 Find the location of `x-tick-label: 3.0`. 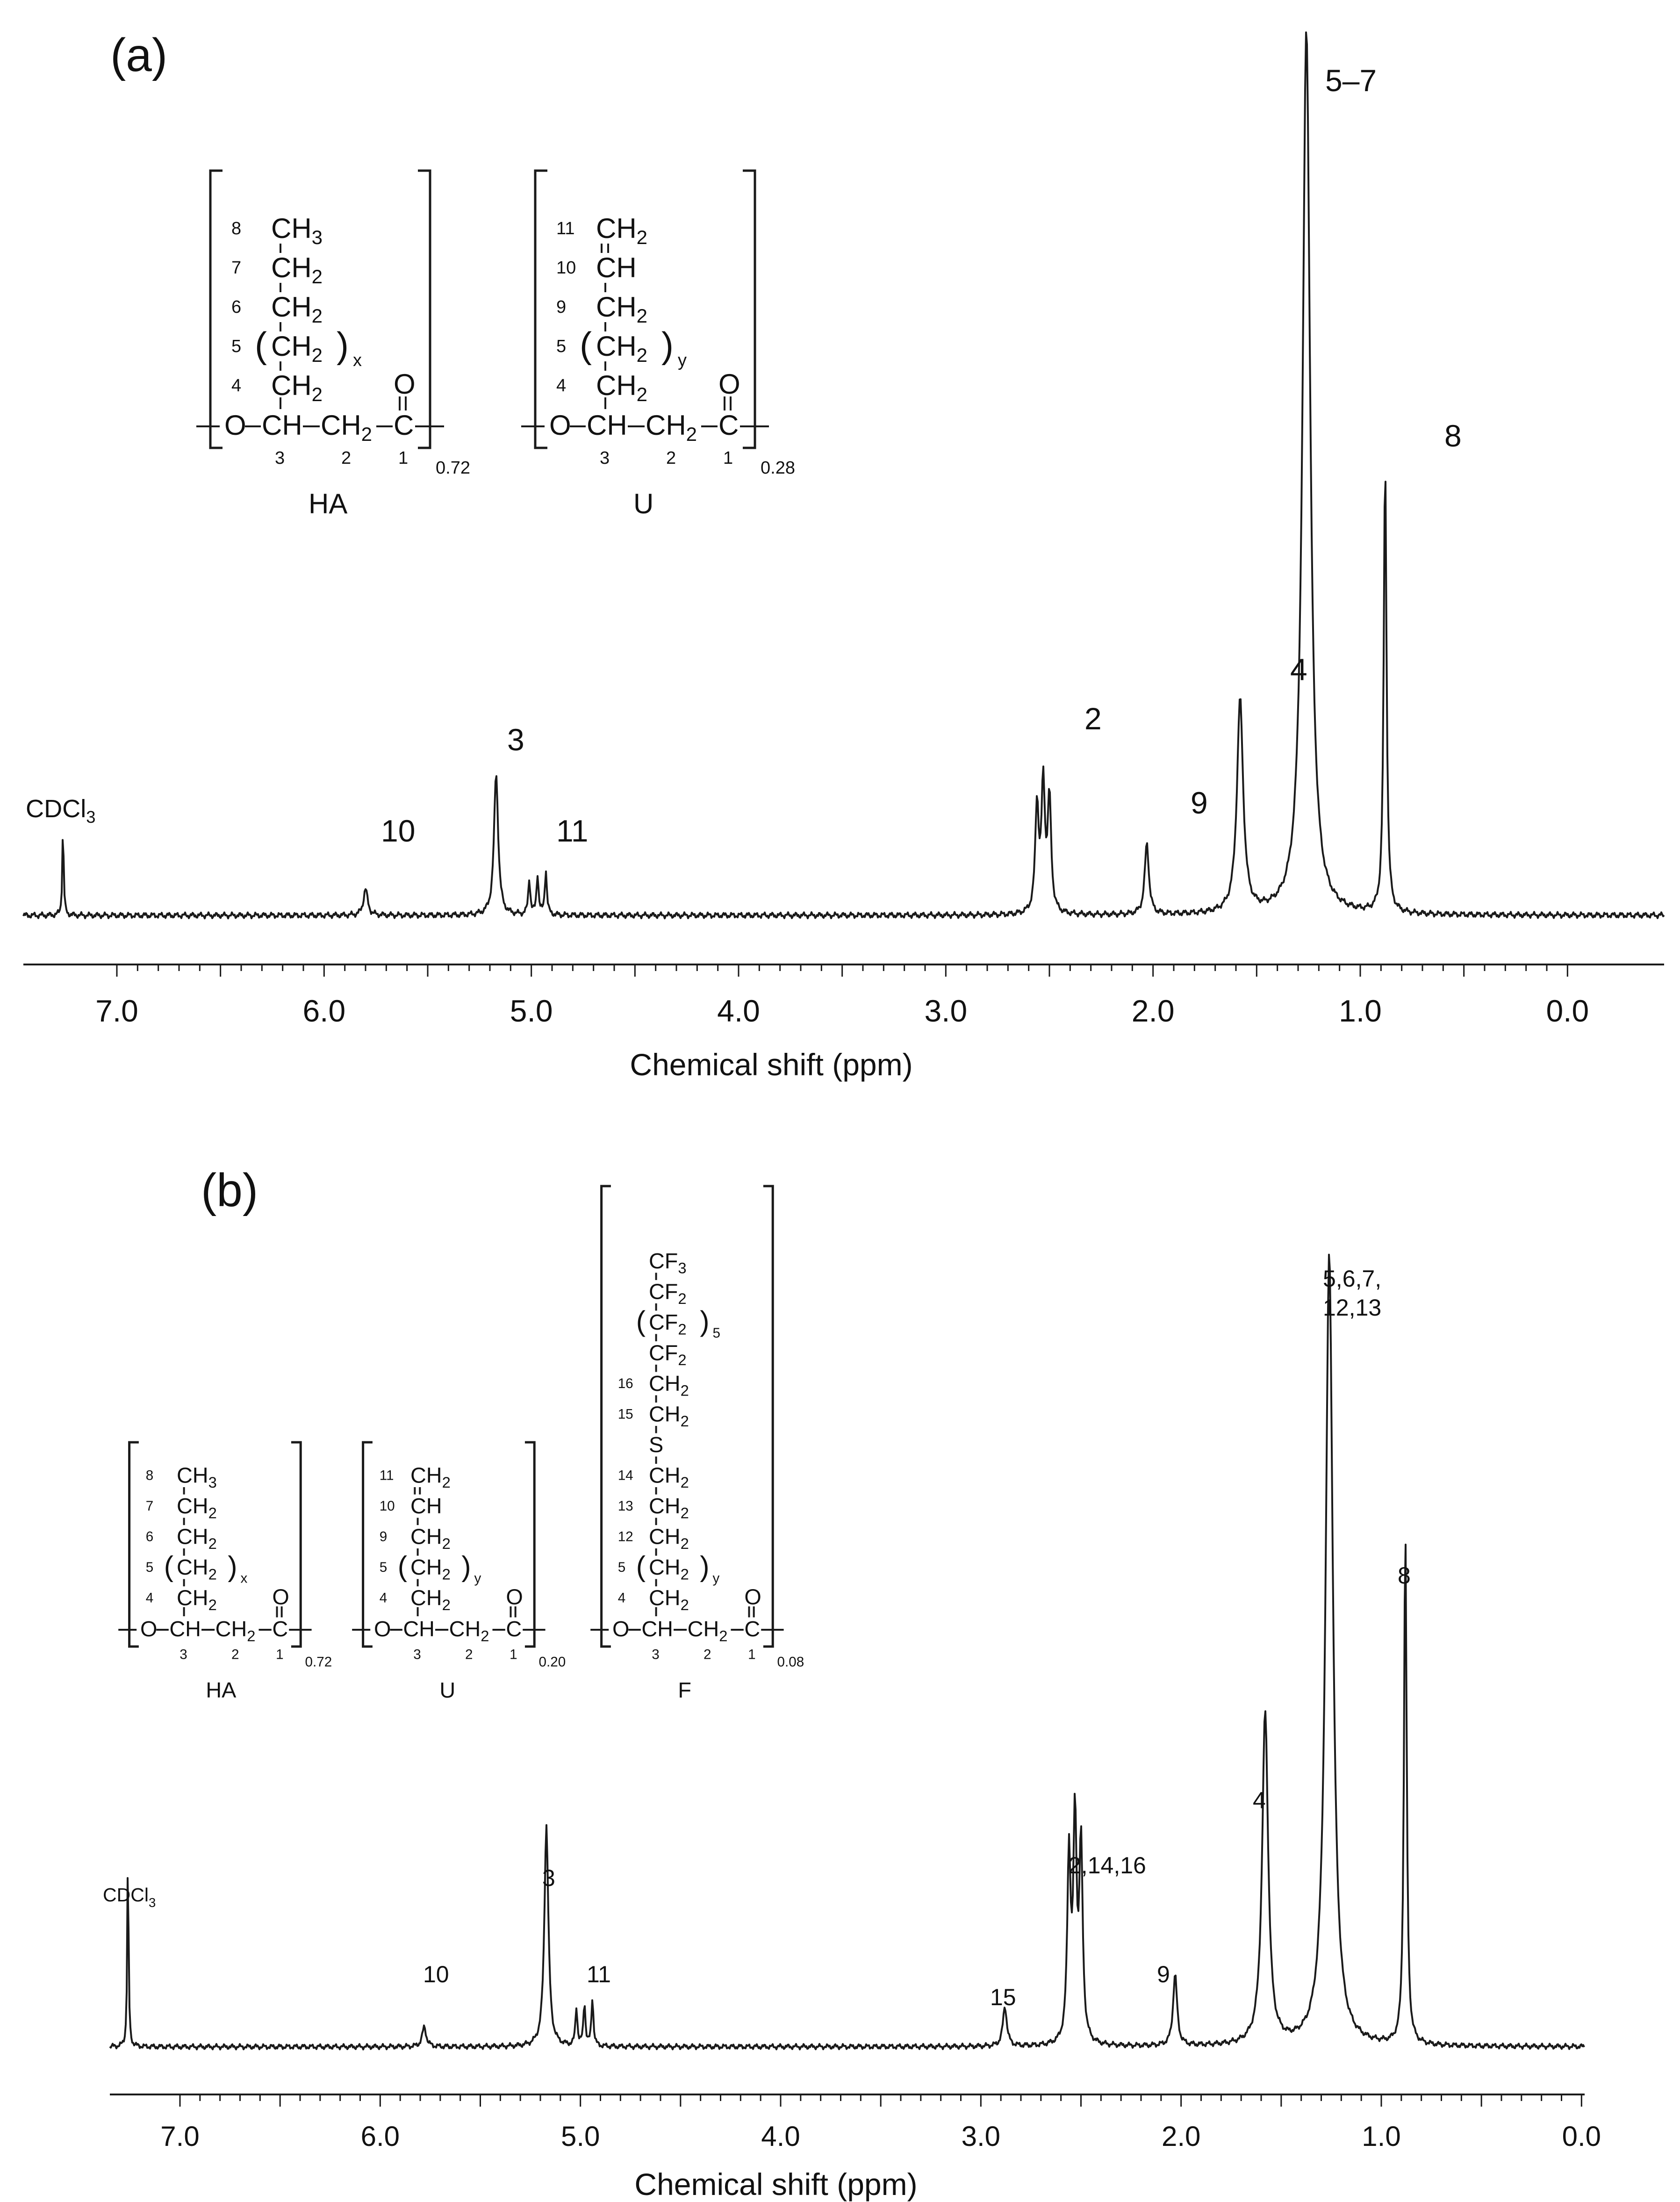

x-tick-label: 3.0 is located at coordinates (981, 2137).